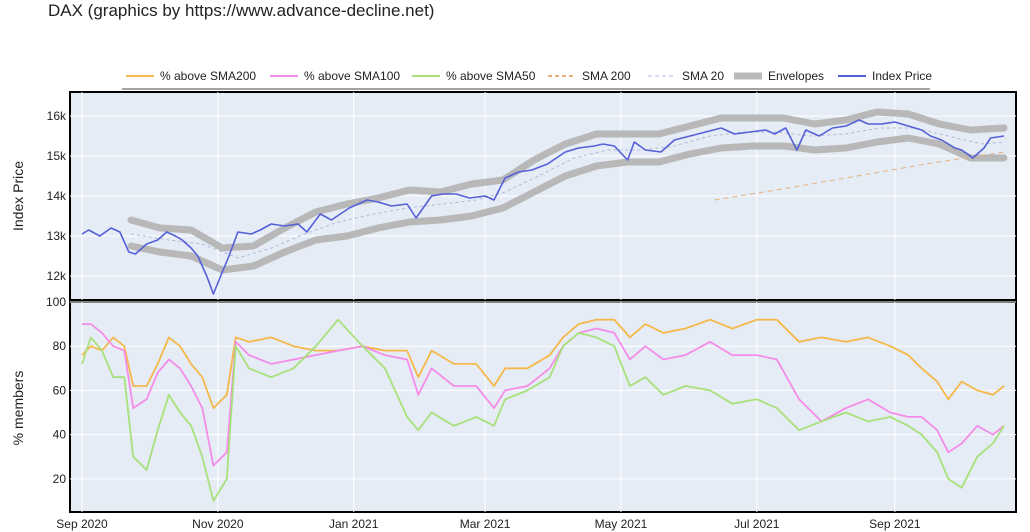 This screenshot has width=1030, height=532. I want to click on bottom-y-tick-label: 60, so click(60, 390).